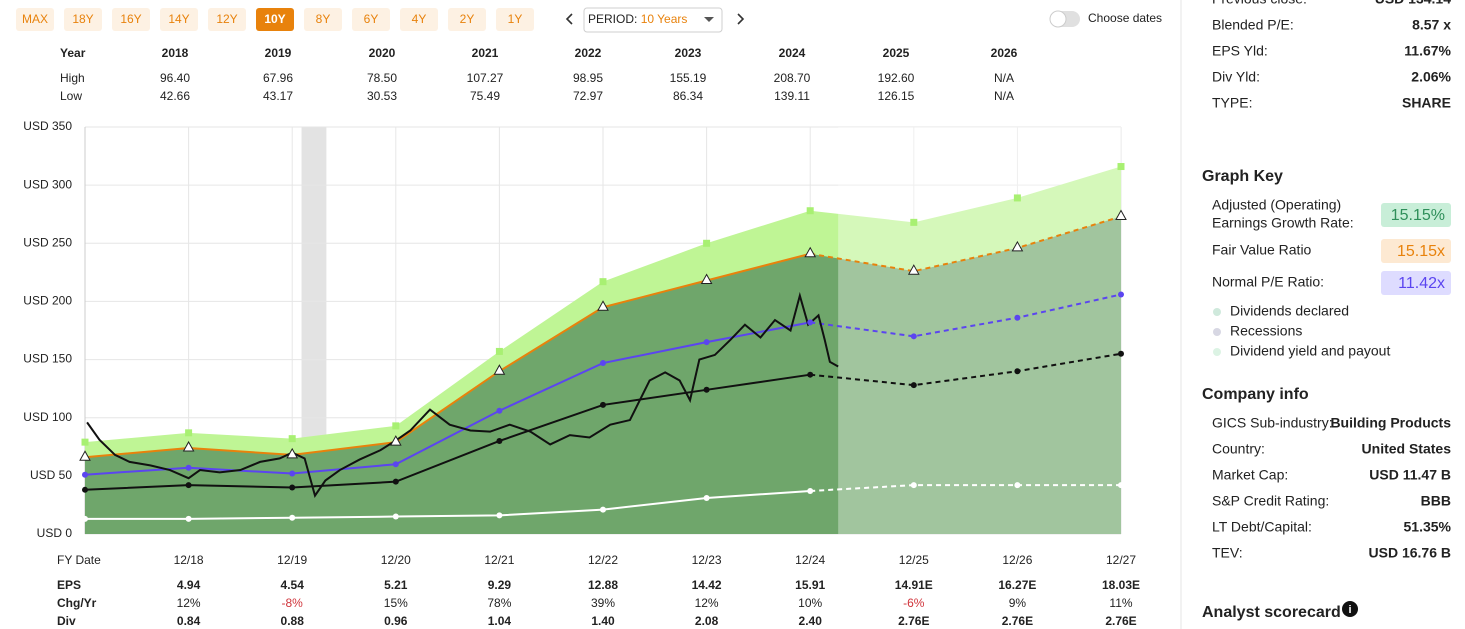 Image resolution: width=1465 pixels, height=629 pixels. What do you see at coordinates (1058, 19) in the screenshot?
I see `toggle-knob` at bounding box center [1058, 19].